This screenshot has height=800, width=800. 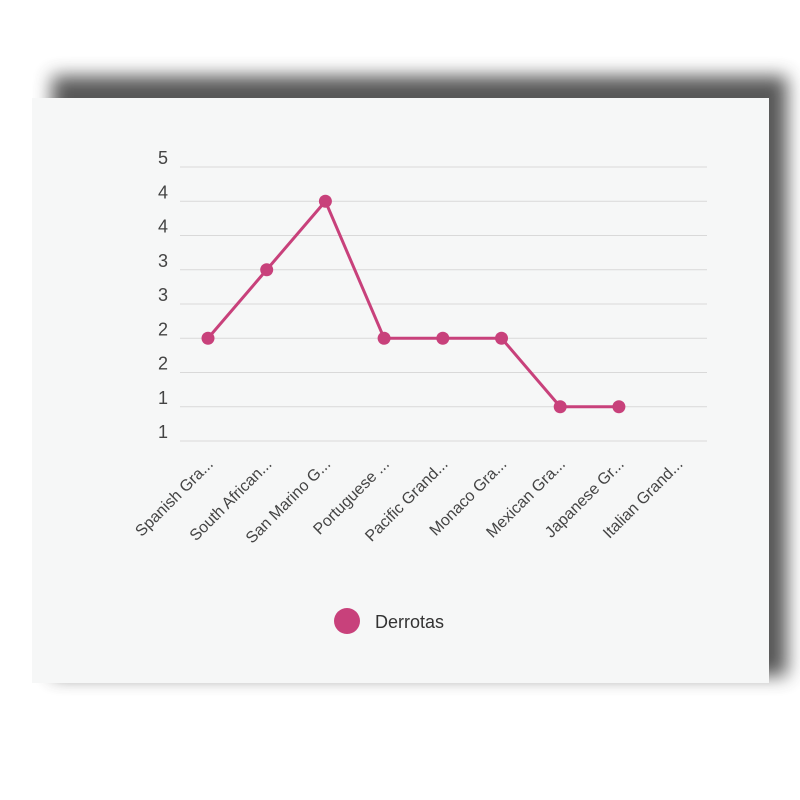 I want to click on series-line, so click(x=412, y=304).